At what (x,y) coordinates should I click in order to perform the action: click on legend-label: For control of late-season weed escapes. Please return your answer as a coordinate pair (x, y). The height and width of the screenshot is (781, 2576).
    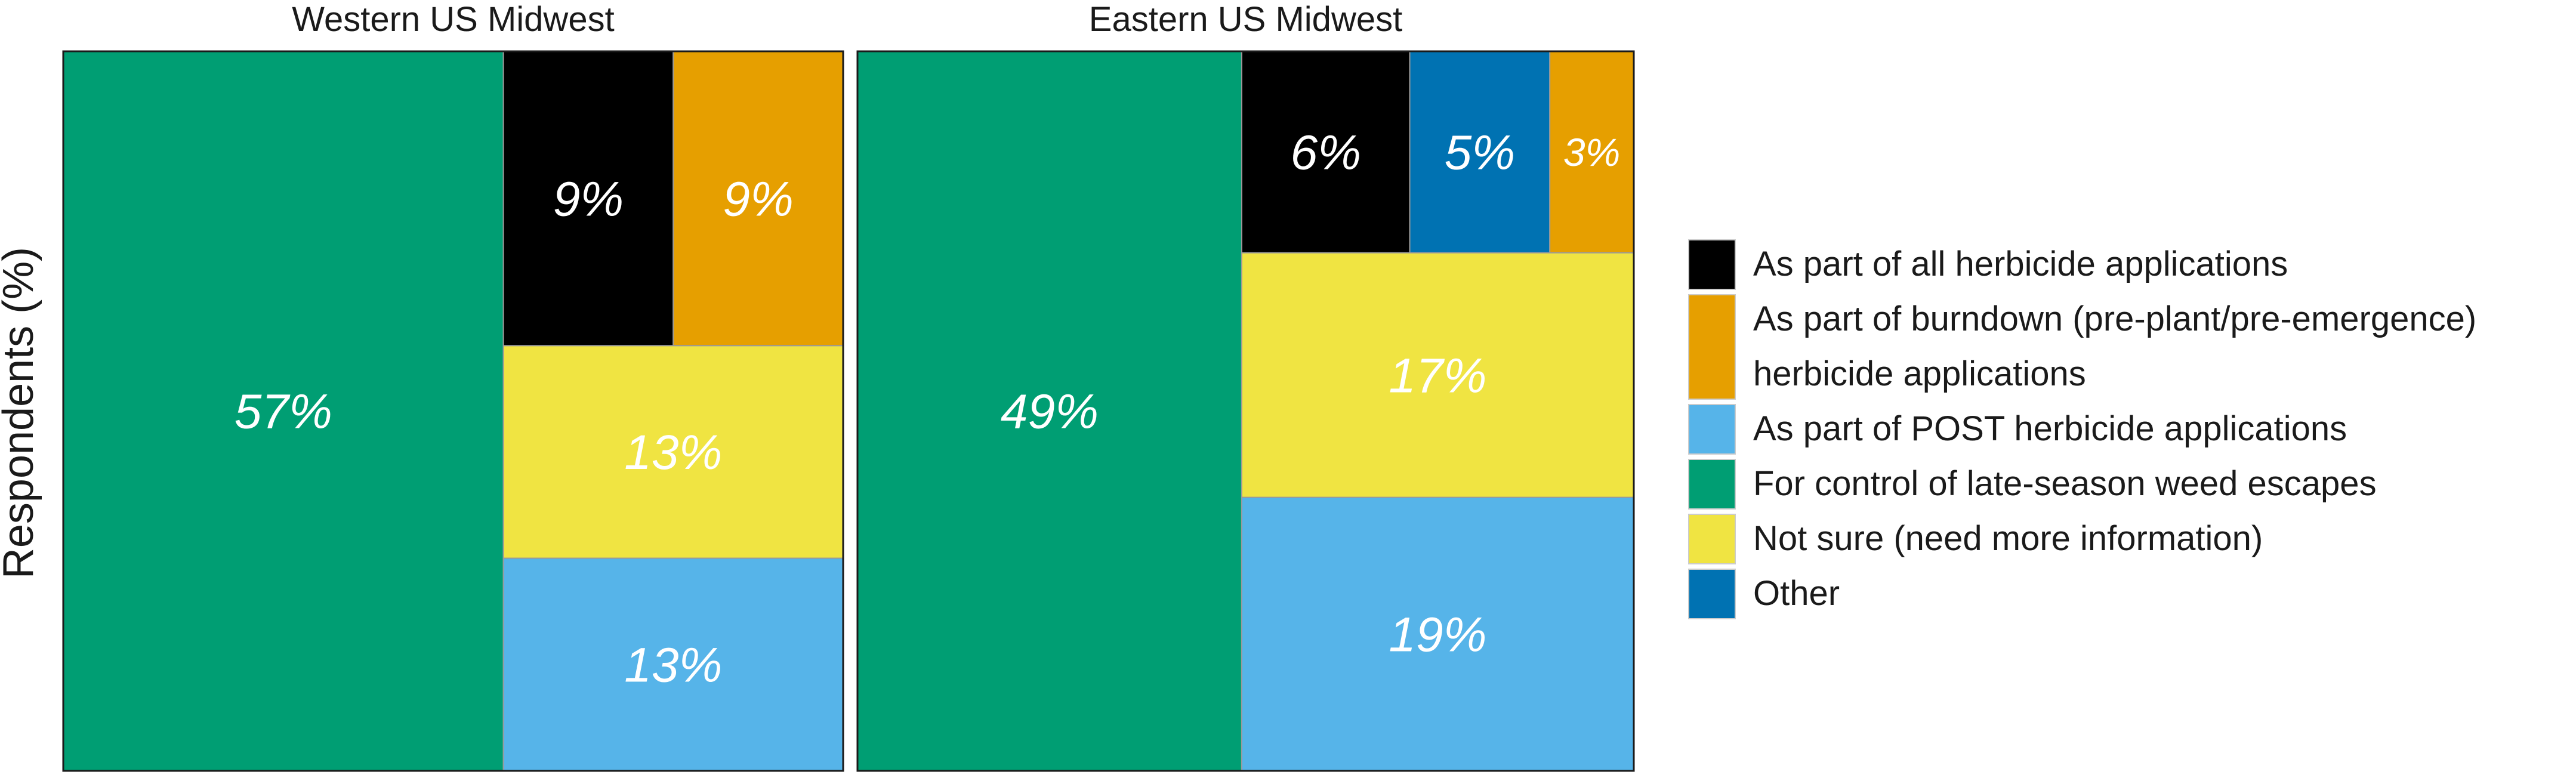
    Looking at the image, I should click on (2065, 483).